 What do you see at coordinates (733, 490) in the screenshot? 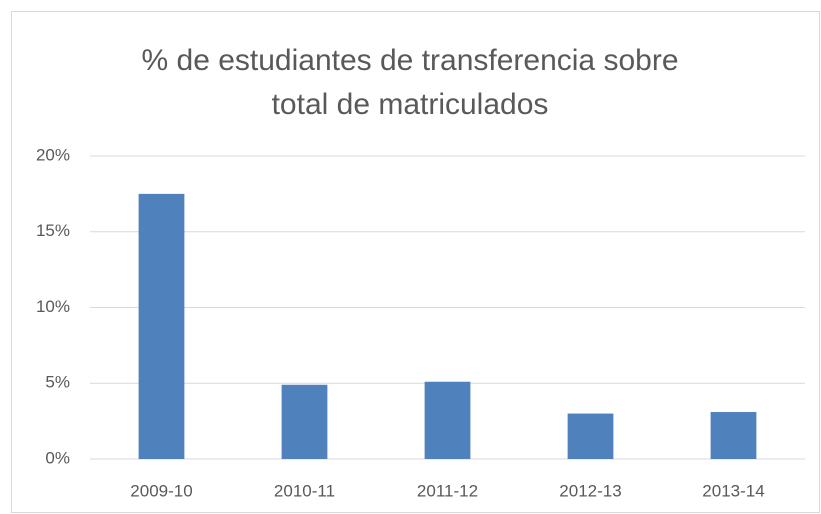
I see `x-tick-label: 2013-14` at bounding box center [733, 490].